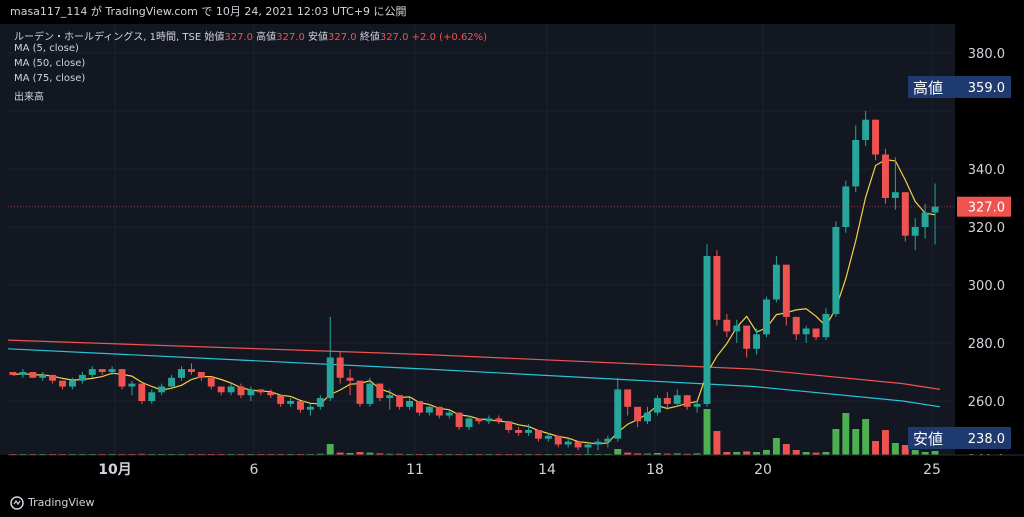 The image size is (1024, 517). Describe the element at coordinates (114, 470) in the screenshot. I see `time-tick-label: 10月` at that location.